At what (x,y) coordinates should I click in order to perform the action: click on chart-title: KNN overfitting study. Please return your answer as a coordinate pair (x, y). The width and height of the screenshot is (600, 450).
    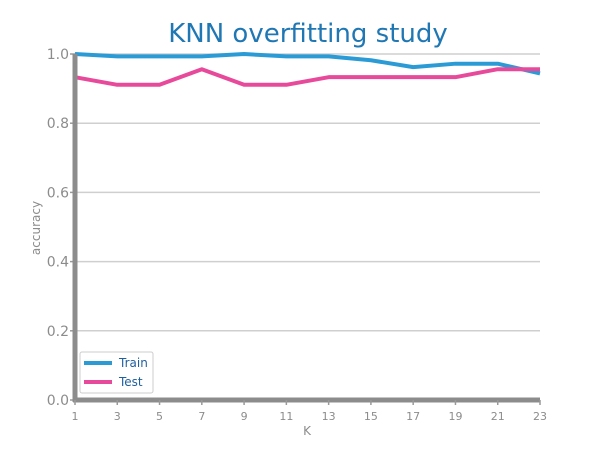
    Looking at the image, I should click on (308, 34).